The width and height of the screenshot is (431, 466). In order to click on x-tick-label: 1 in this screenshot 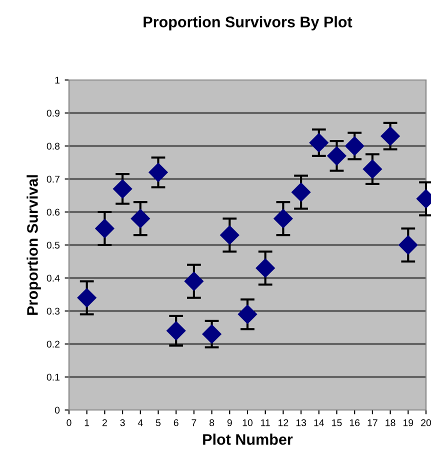, I will do `click(87, 422)`.